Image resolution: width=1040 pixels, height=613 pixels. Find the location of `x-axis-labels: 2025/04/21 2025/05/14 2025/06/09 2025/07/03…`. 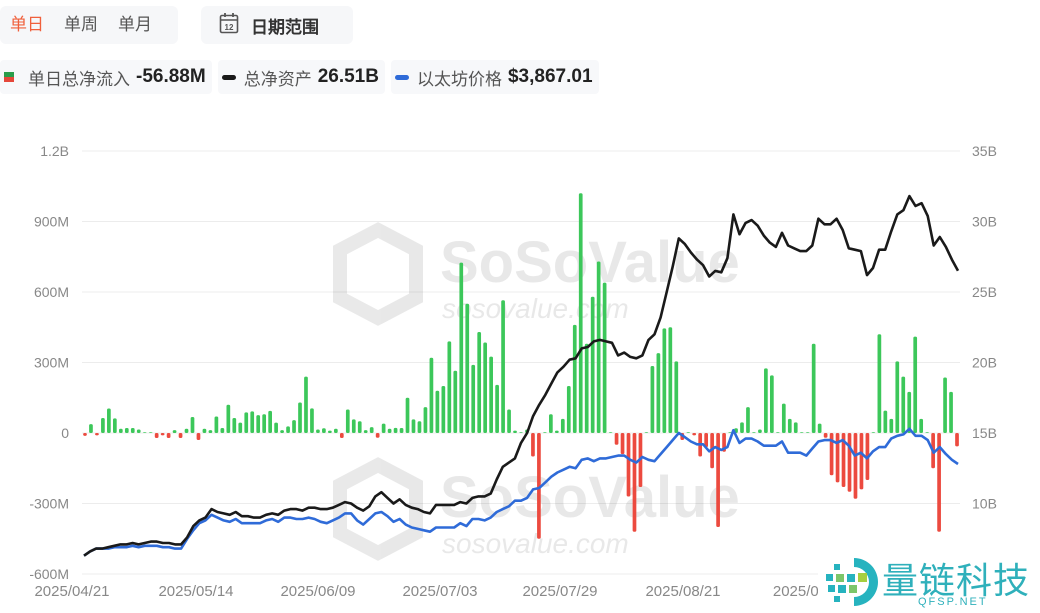

x-axis-labels: 2025/04/21 2025/05/14 2025/06/09 2025/07/03… is located at coordinates (430, 591).